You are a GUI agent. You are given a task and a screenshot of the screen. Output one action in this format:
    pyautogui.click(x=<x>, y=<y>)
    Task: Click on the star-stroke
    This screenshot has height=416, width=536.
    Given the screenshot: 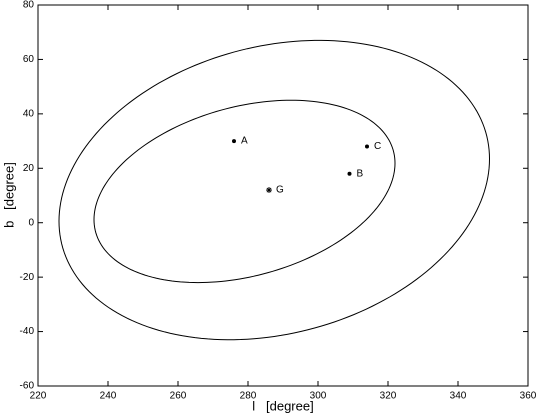 What is the action you would take?
    pyautogui.click(x=269, y=190)
    